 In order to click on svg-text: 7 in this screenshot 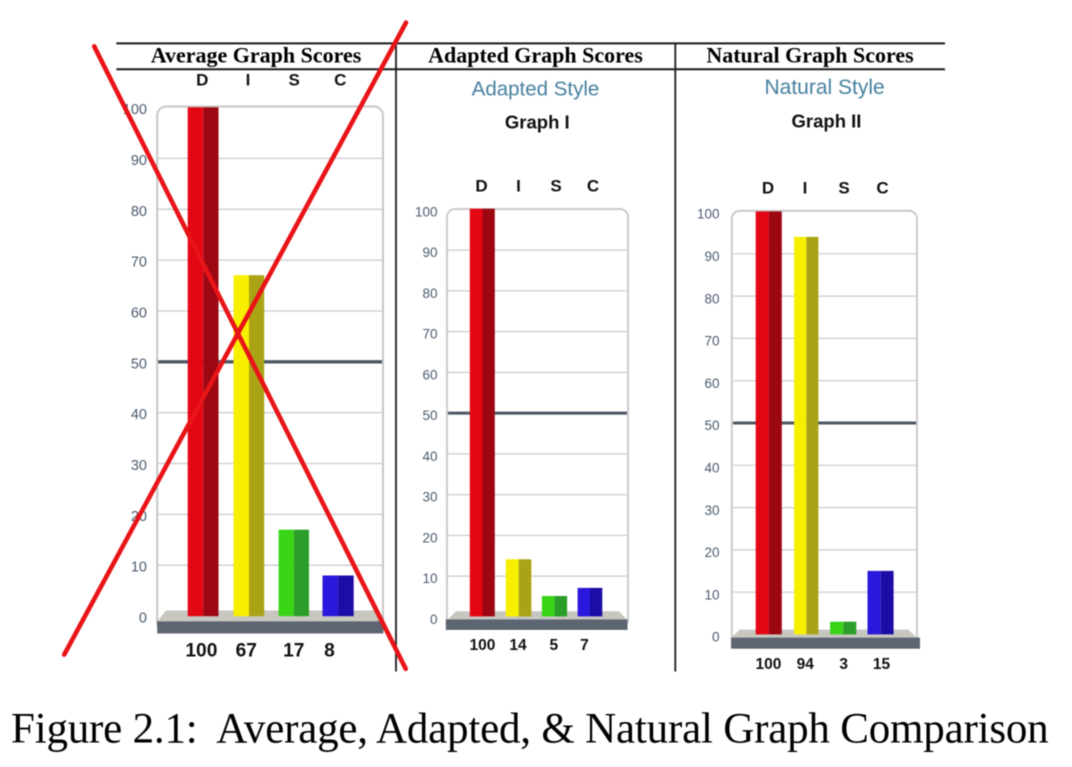, I will do `click(584, 645)`.